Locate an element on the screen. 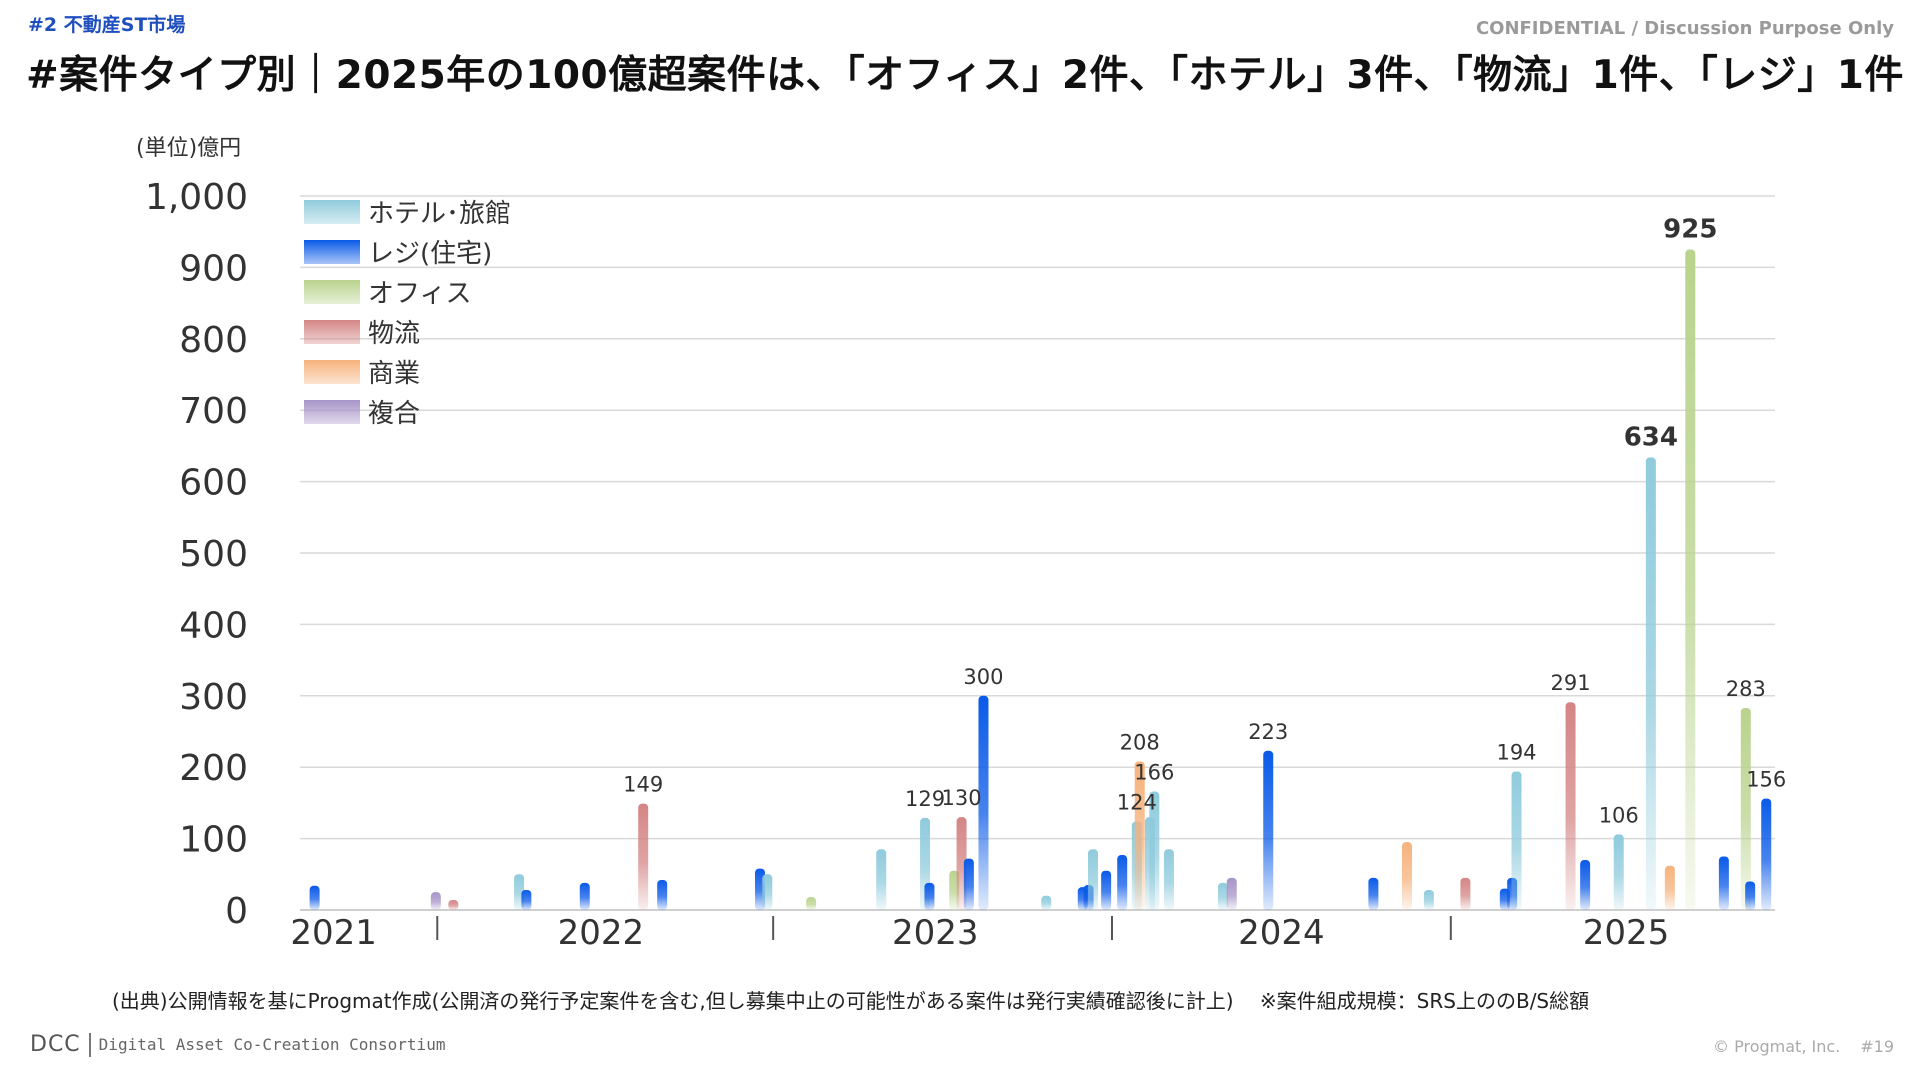 Image resolution: width=1920 pixels, height=1080 pixels. y-tick-label: 300 is located at coordinates (213, 697).